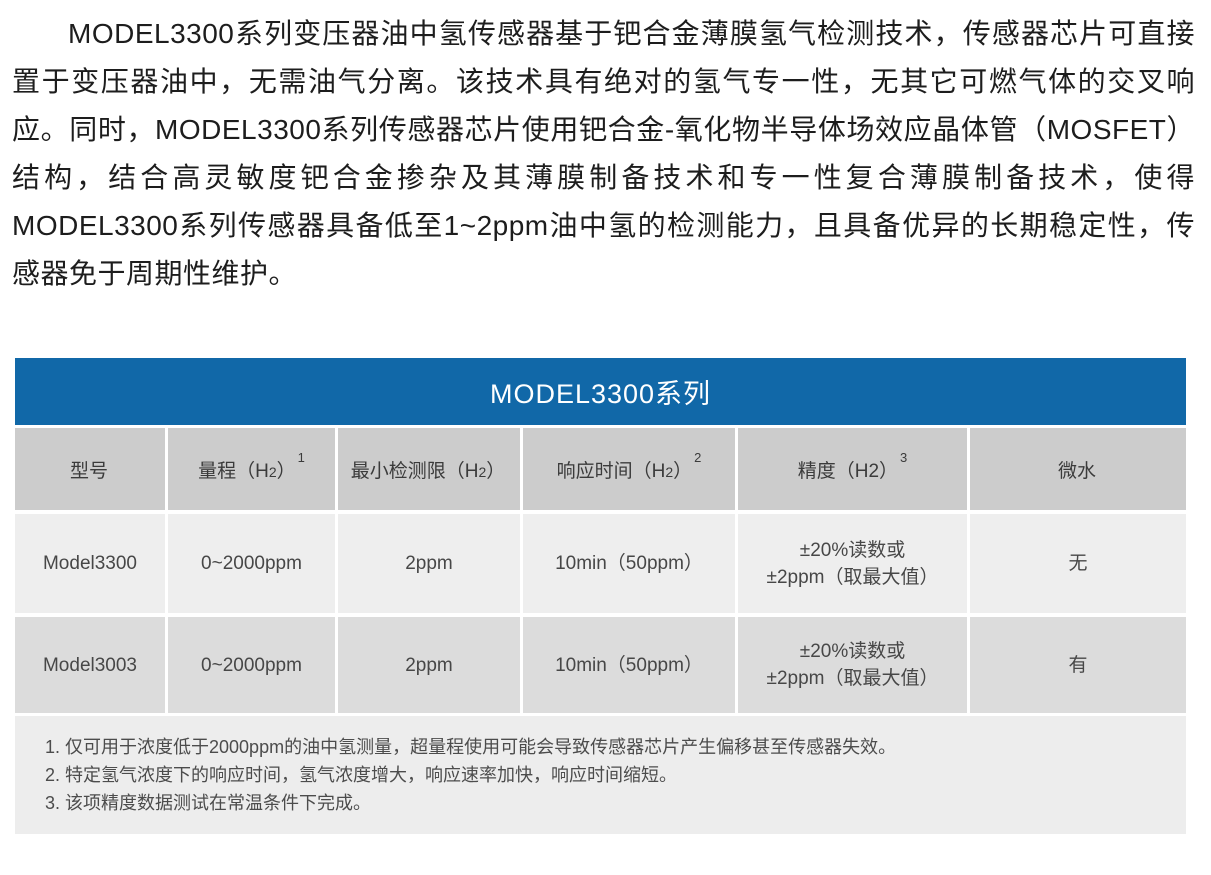 The width and height of the screenshot is (1211, 875). What do you see at coordinates (90, 563) in the screenshot?
I see `cell-model: Model3300` at bounding box center [90, 563].